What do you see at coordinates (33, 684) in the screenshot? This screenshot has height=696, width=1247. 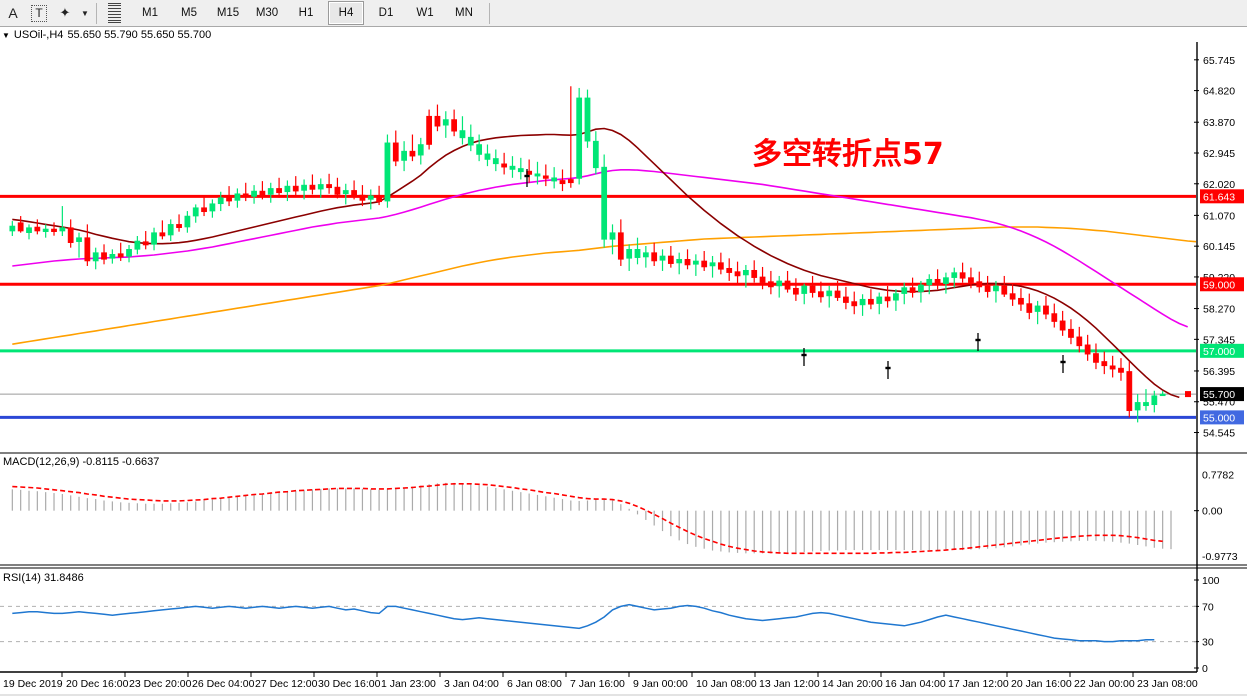 I see `time-axis-label: 19 Dec 2019` at bounding box center [33, 684].